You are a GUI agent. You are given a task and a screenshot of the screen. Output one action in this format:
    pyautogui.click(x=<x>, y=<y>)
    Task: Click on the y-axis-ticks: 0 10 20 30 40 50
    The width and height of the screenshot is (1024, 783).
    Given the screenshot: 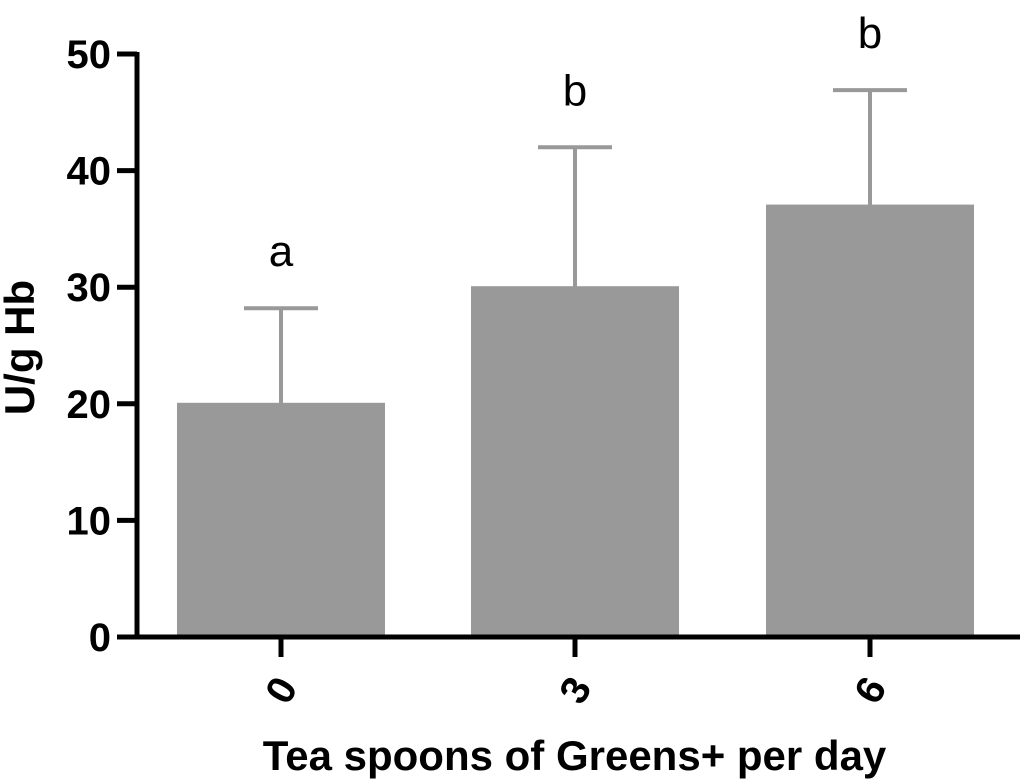 What is the action you would take?
    pyautogui.click(x=102, y=346)
    